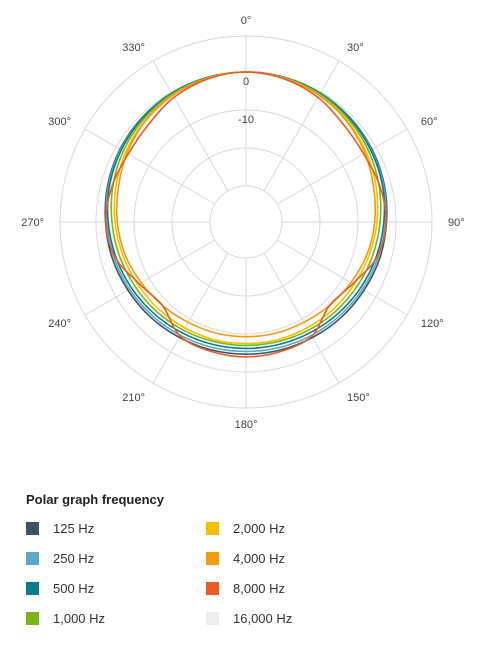  What do you see at coordinates (133, 48) in the screenshot?
I see `angle-label: 330°` at bounding box center [133, 48].